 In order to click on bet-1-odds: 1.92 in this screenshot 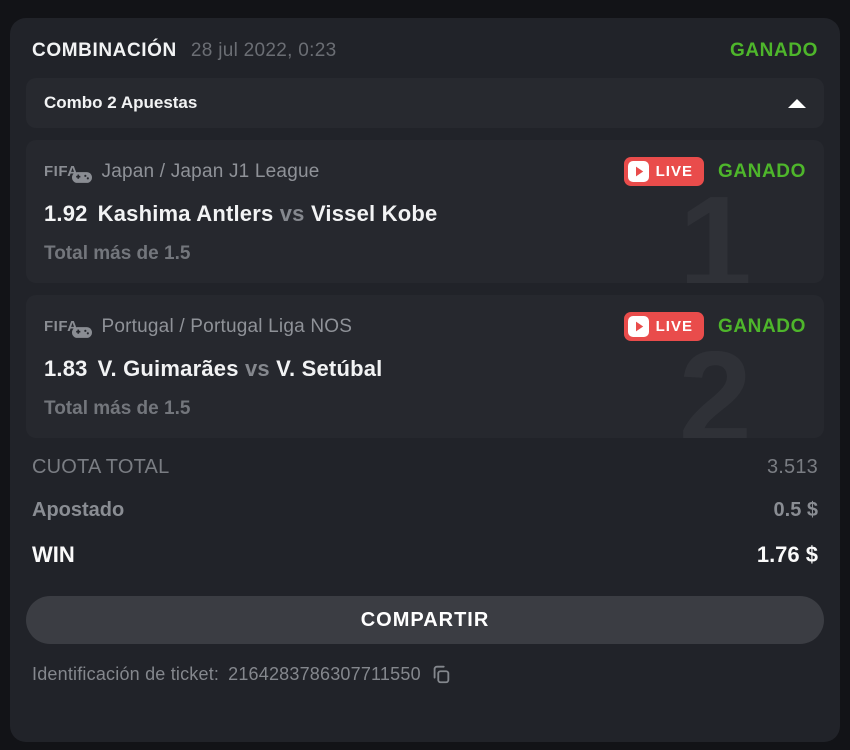, I will do `click(66, 213)`.